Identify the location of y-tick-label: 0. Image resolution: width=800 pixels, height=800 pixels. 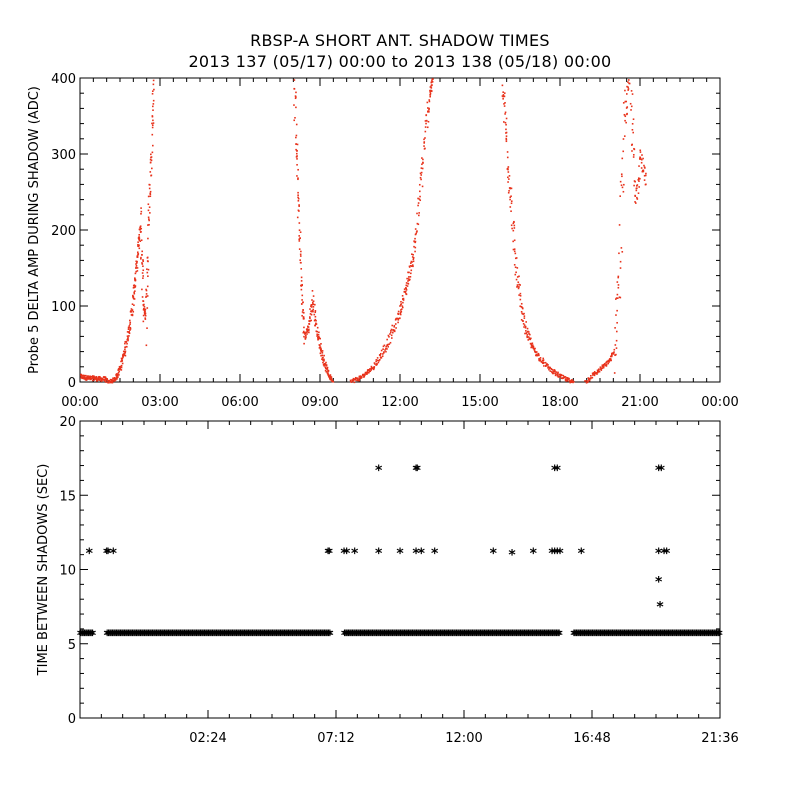
(72, 383).